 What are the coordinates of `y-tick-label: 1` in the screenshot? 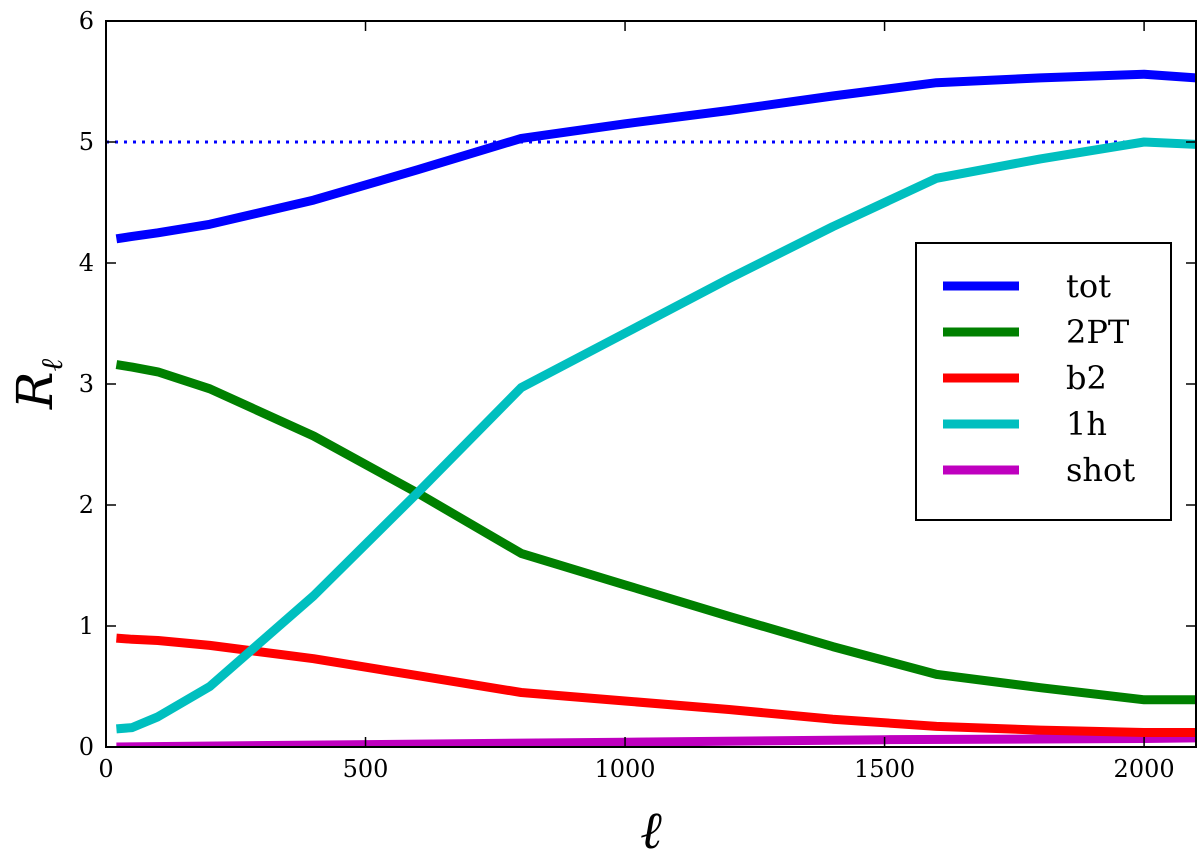 It's located at (86, 626).